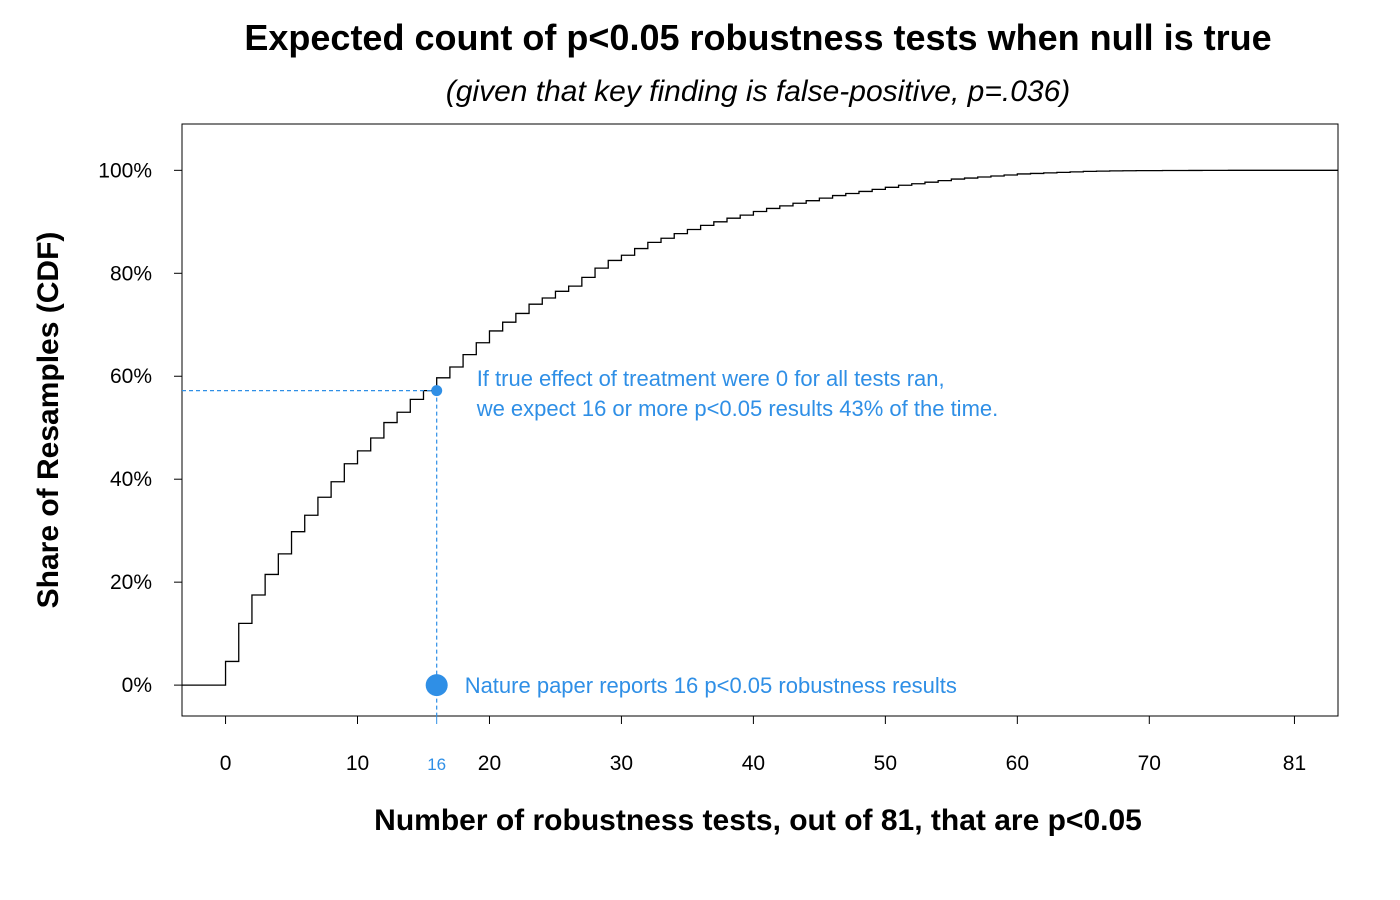 The image size is (1400, 900). I want to click on x-highlight-tick-label: 16, so click(436, 764).